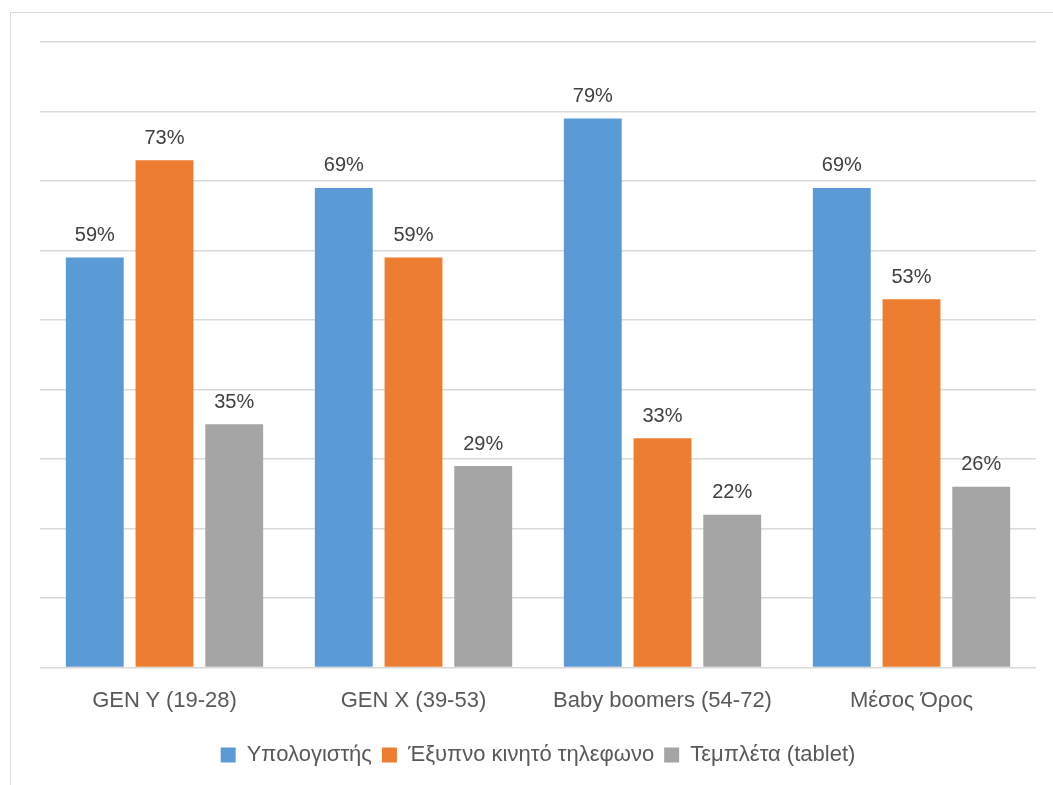 This screenshot has width=1053, height=785. Describe the element at coordinates (662, 699) in the screenshot. I see `x-tick-label: Baby boomers (54-72)` at that location.